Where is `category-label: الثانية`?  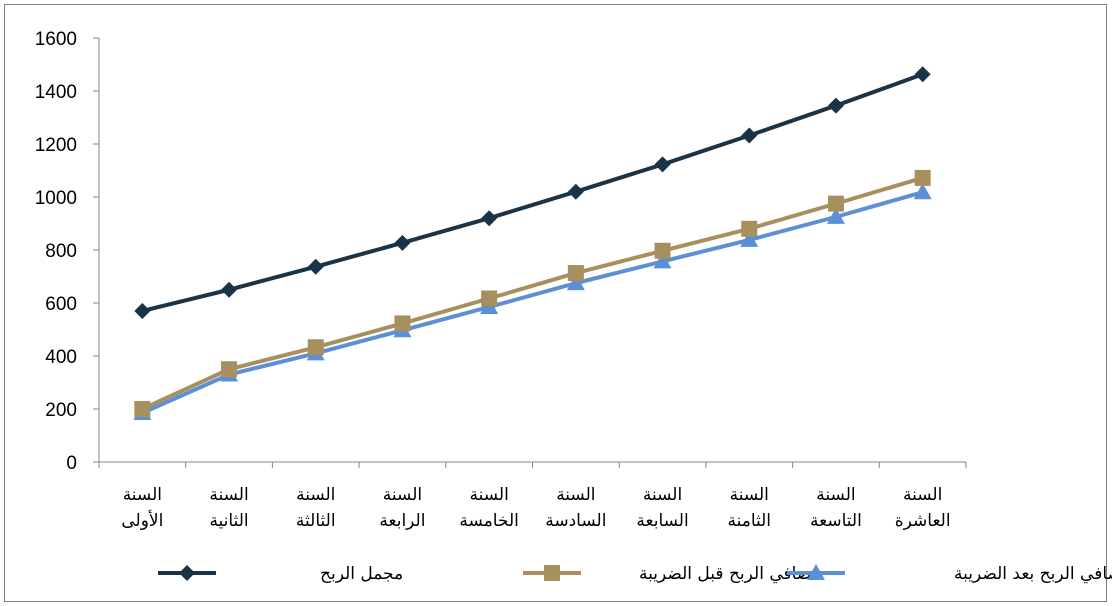 category-label: الثانية is located at coordinates (228, 521).